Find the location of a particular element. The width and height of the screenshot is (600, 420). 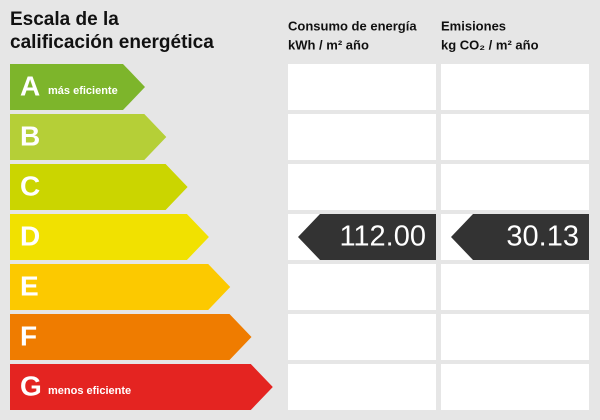

rating-letter: G is located at coordinates (31, 385).